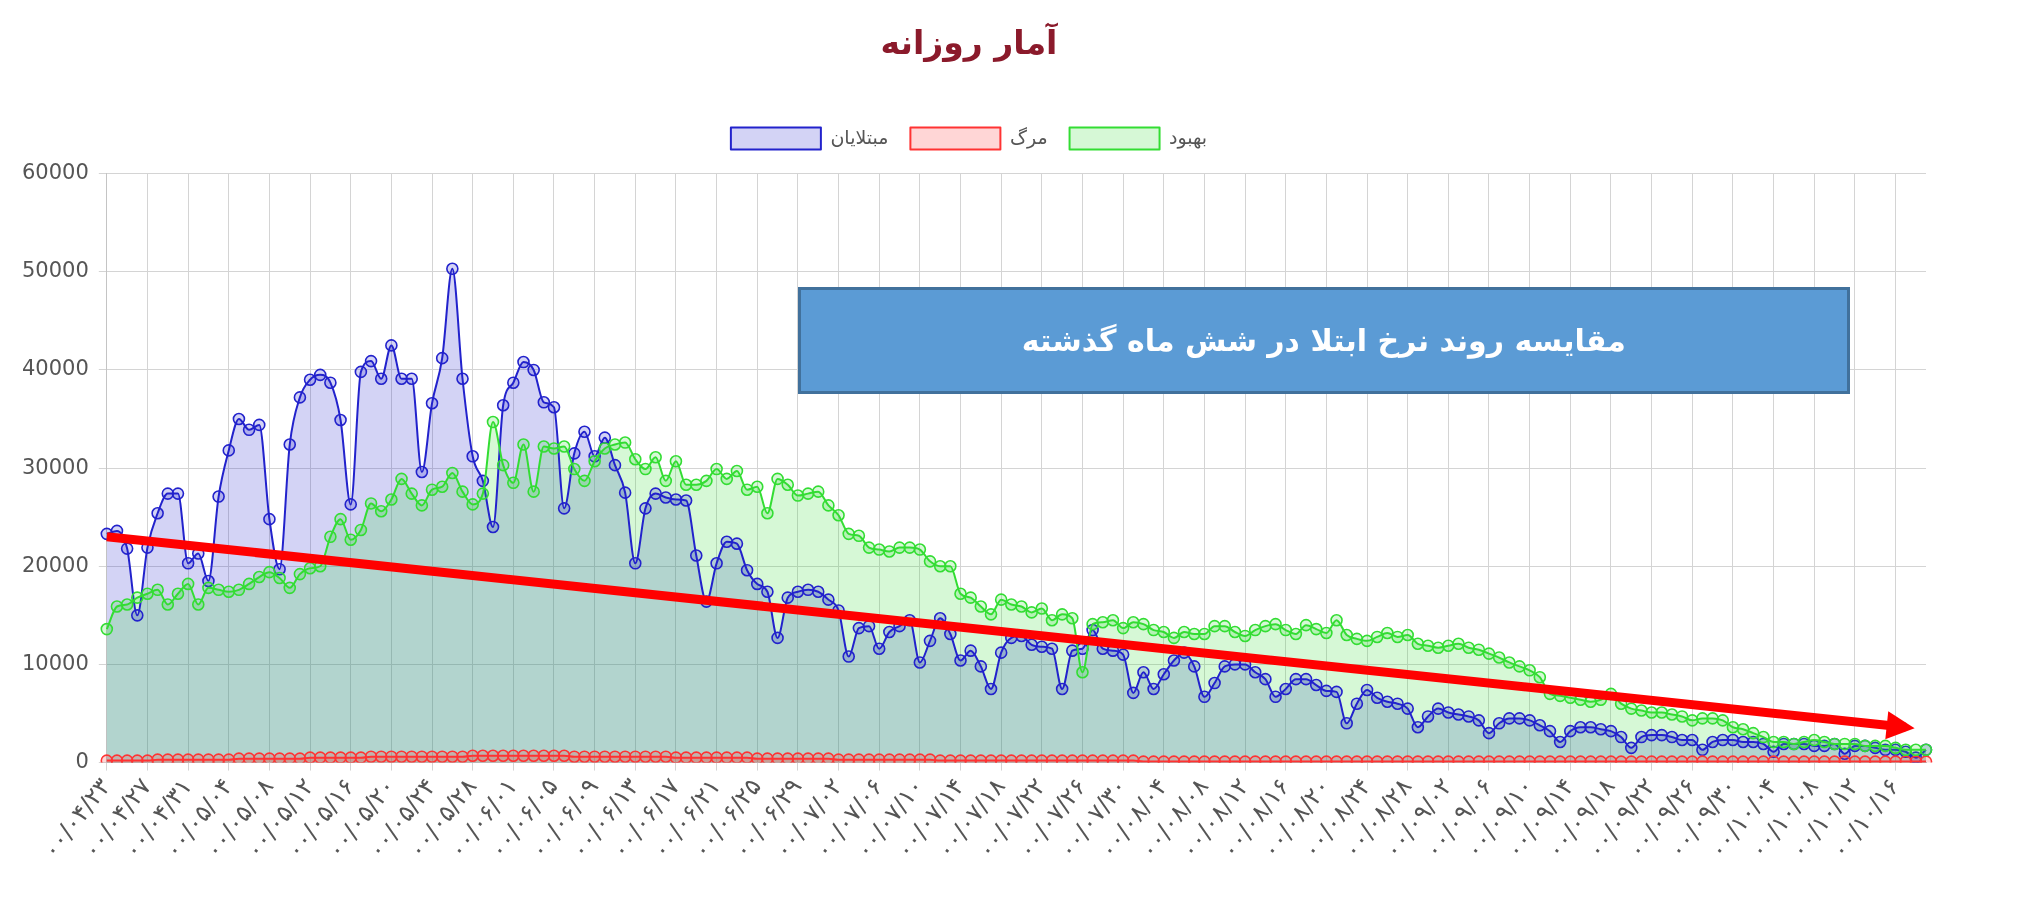  Describe the element at coordinates (55, 368) in the screenshot. I see `y-tick-label: 40000` at that location.